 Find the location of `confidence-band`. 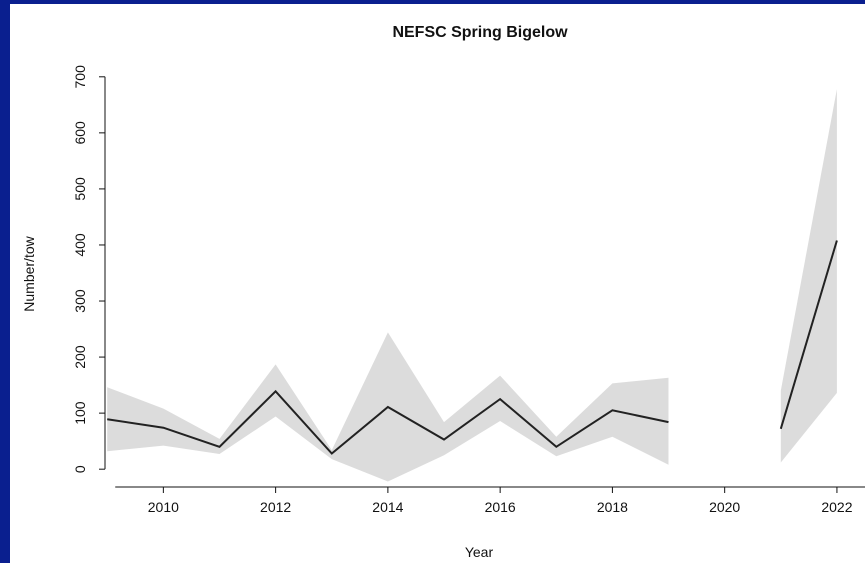

confidence-band is located at coordinates (808, 276).